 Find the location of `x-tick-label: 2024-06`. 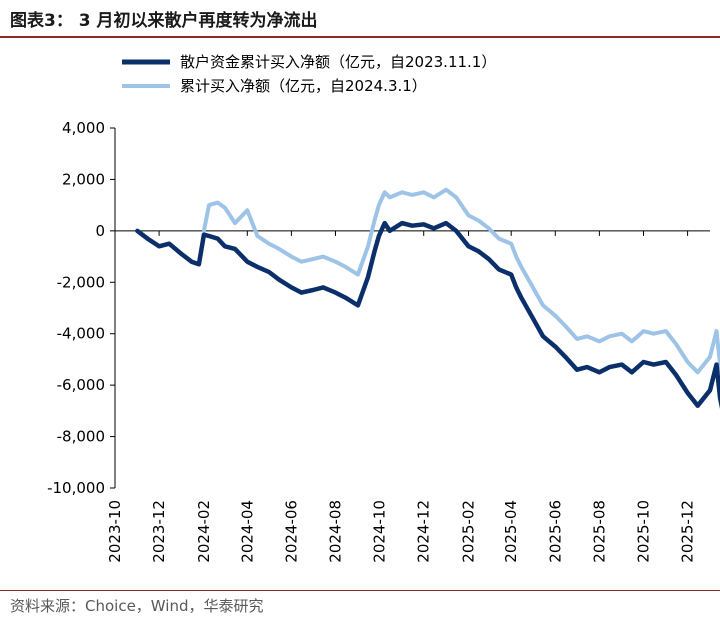

x-tick-label: 2024-06 is located at coordinates (291, 531).